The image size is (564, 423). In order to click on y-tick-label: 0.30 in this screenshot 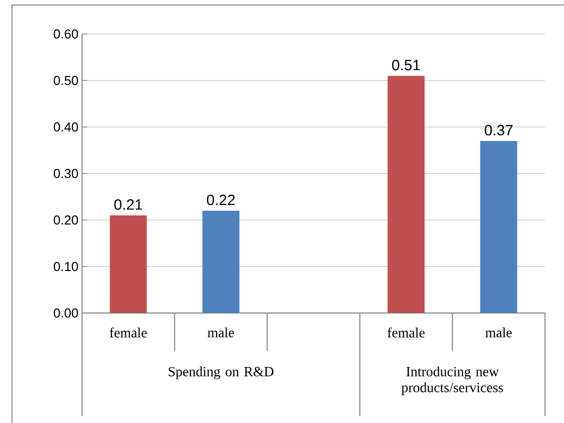, I will do `click(66, 173)`.